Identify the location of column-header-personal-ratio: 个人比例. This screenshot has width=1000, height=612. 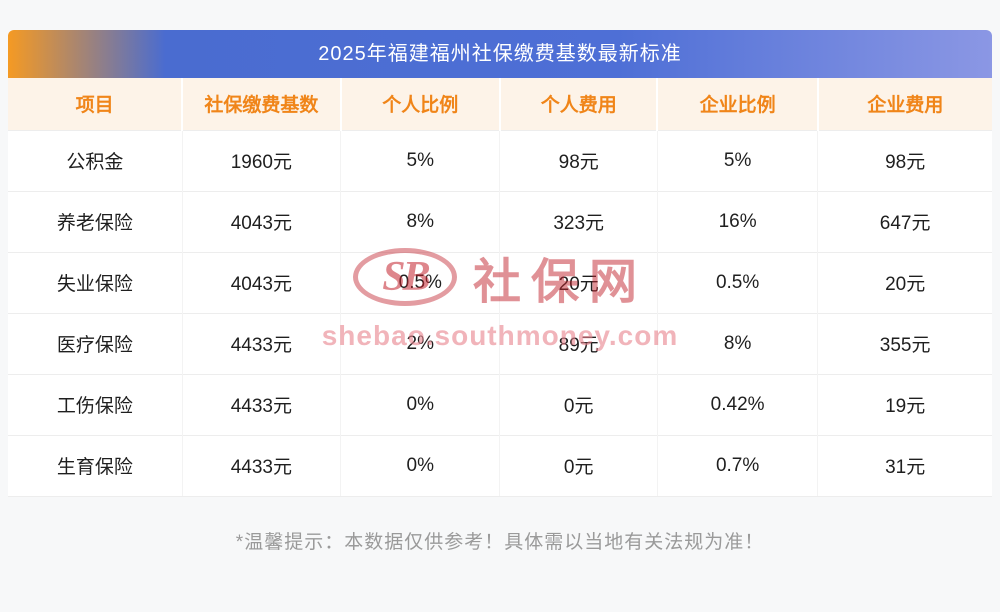
(419, 104).